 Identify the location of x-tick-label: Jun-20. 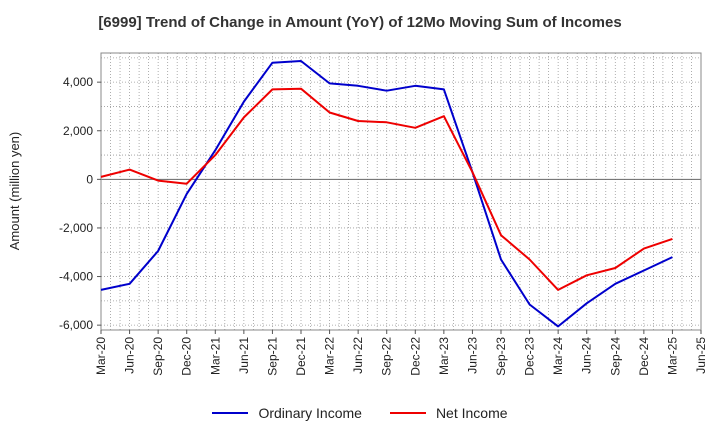
(130, 355).